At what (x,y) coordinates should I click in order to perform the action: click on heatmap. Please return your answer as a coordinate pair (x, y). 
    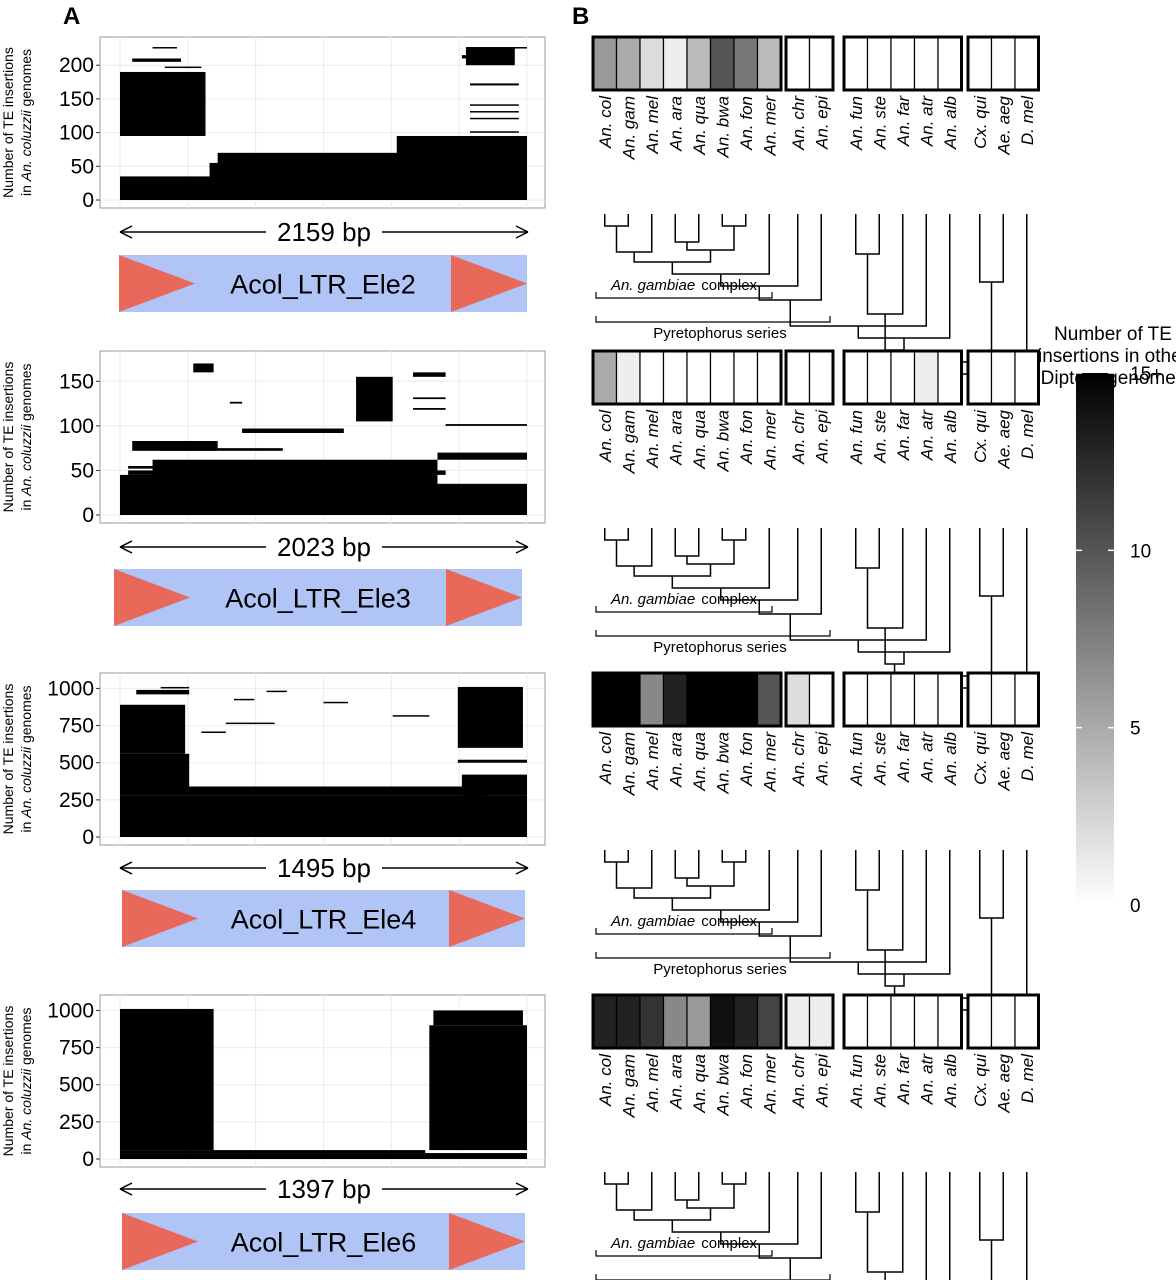
    Looking at the image, I should click on (815, 699).